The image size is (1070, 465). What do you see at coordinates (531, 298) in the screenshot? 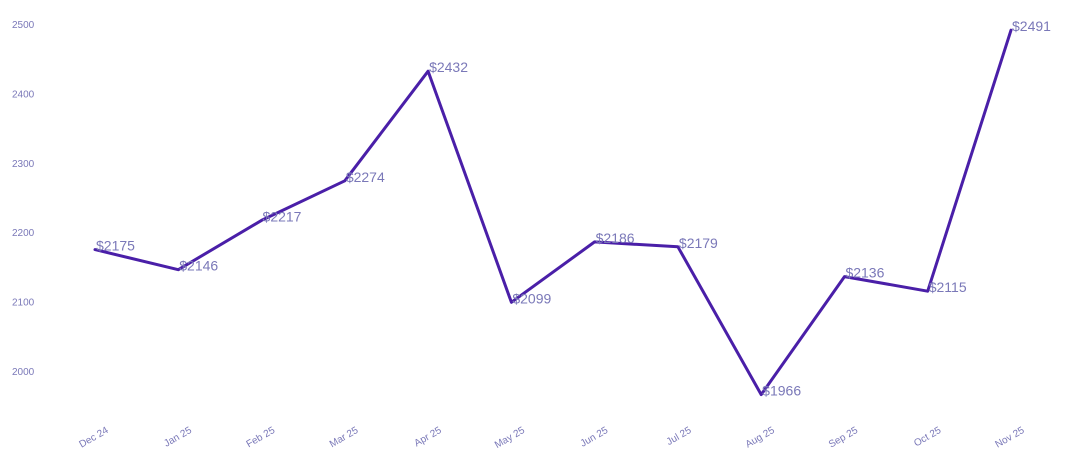
I see `data-label: $2099` at bounding box center [531, 298].